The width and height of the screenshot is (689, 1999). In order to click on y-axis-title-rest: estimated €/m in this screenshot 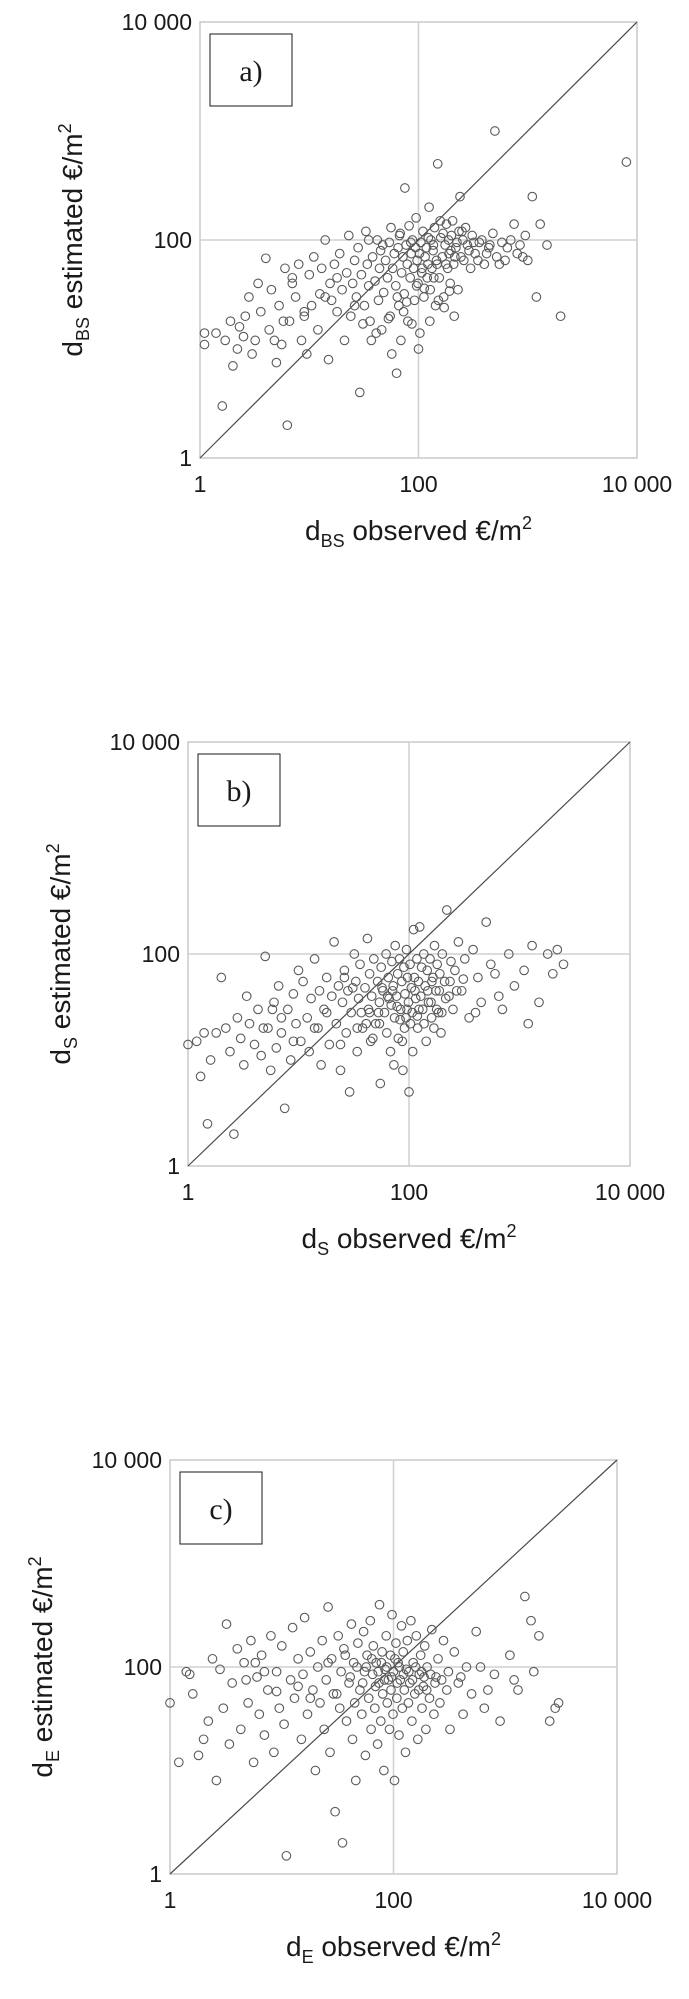, I will do `click(72, 225)`.